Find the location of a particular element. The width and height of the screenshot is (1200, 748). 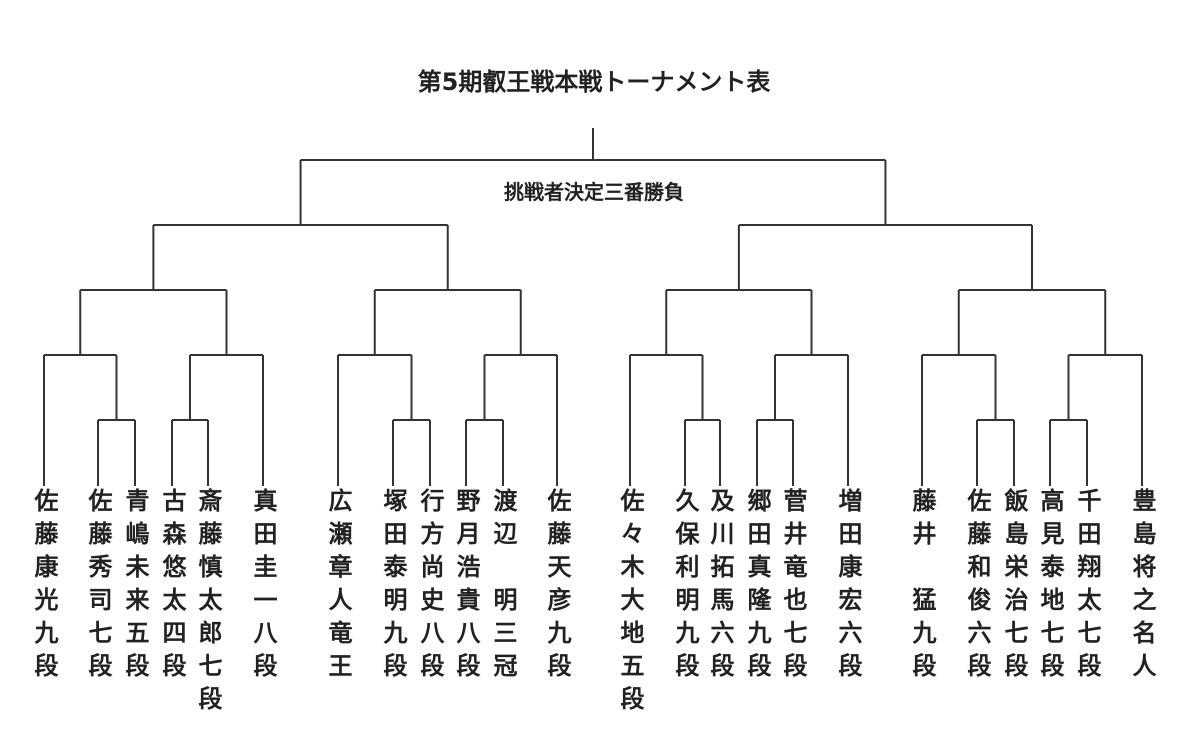

player-name: 千田翔太七段 is located at coordinates (1087, 587).